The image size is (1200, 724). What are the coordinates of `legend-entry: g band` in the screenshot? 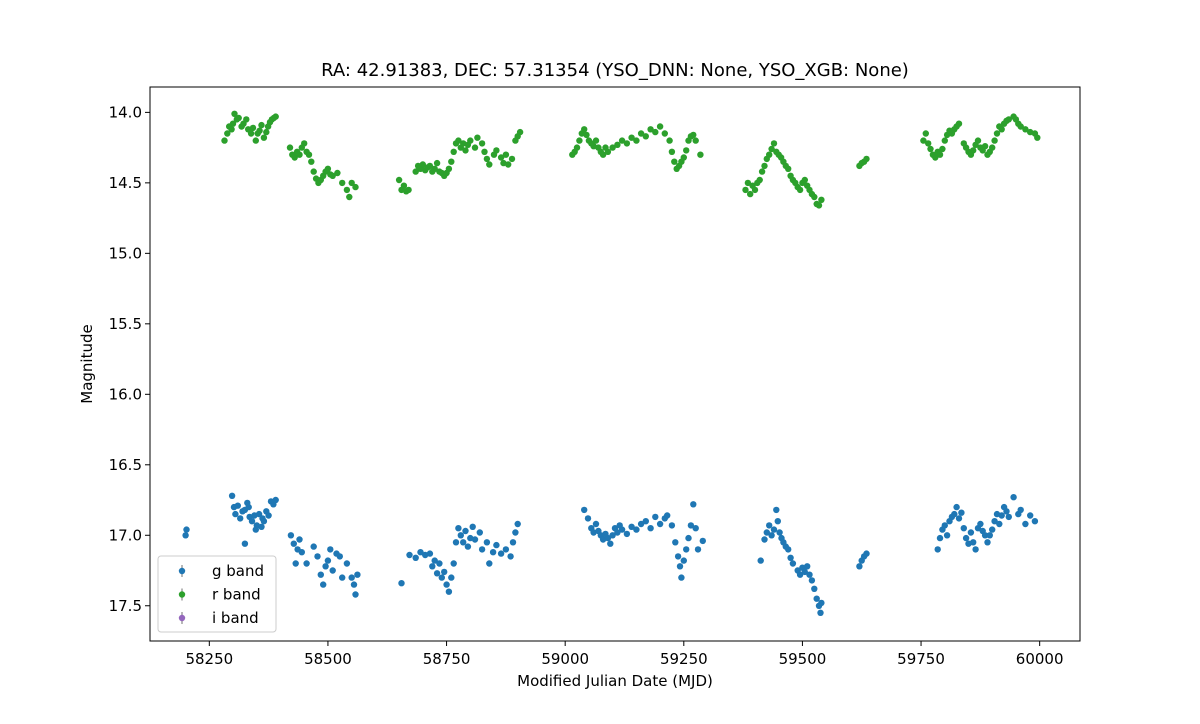 It's located at (221, 571).